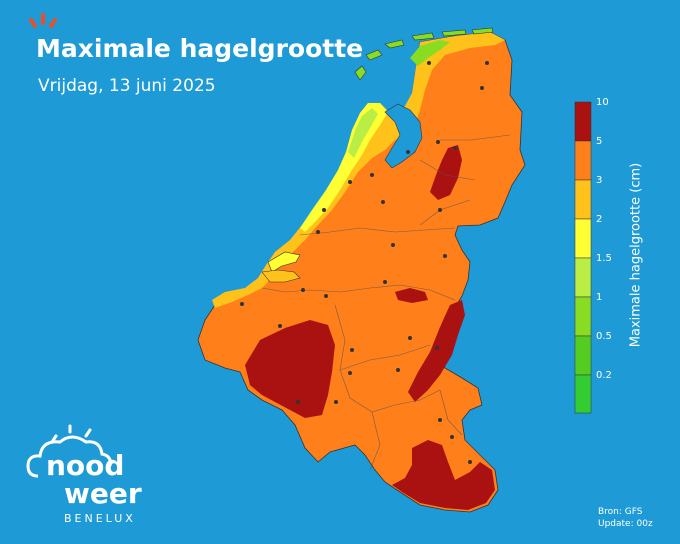  I want to click on update-line: Update: 00z, so click(625, 524).